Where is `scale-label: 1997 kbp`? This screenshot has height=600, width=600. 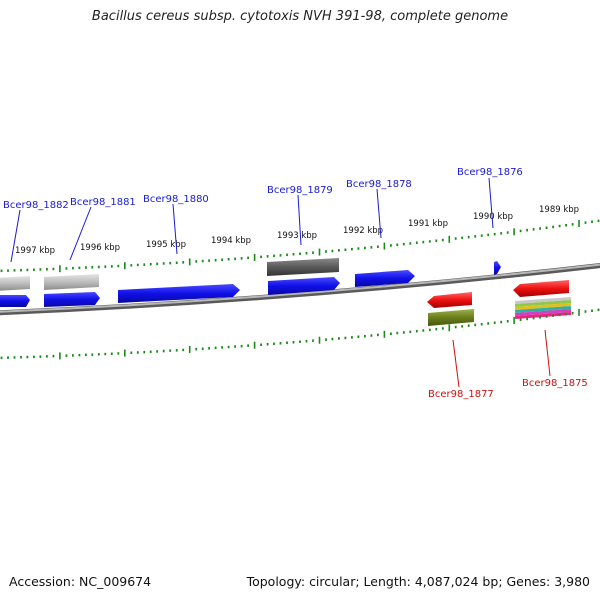
scale-label: 1997 kbp is located at coordinates (35, 251).